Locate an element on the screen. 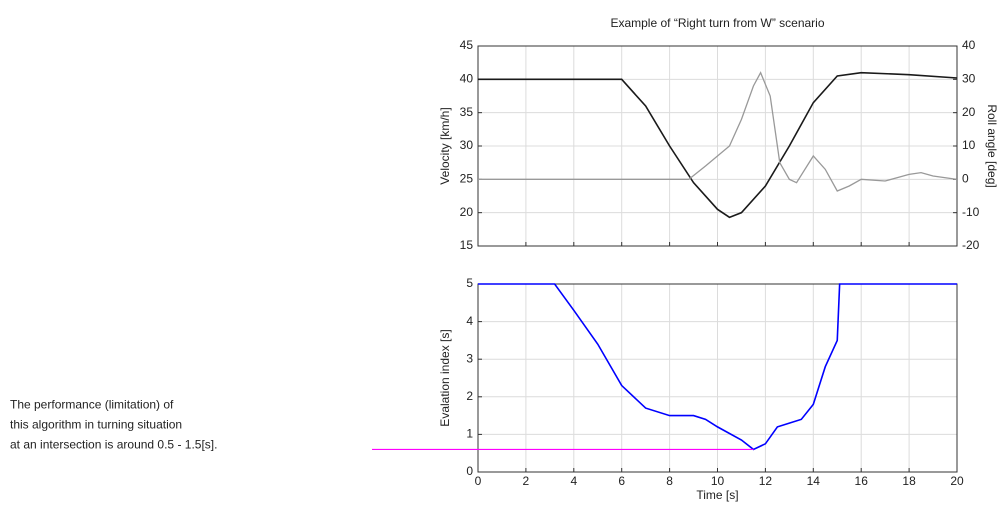 This screenshot has height=514, width=1003. y-tick-label: 5 is located at coordinates (469, 283).